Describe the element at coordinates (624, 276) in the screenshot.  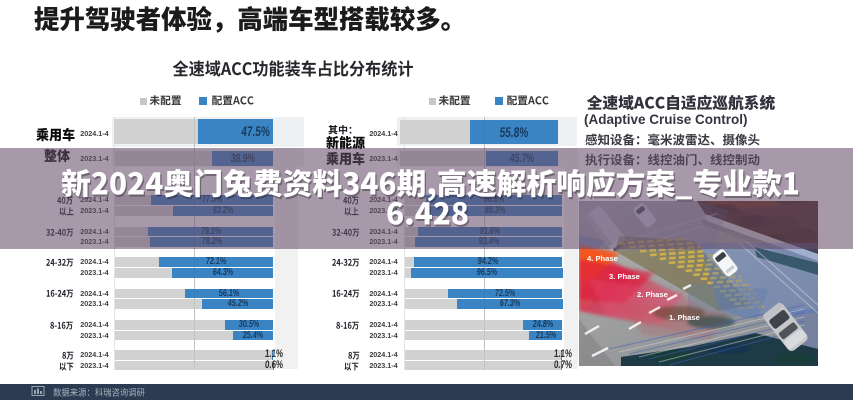
I see `svg-text: 3. Phase` at that location.